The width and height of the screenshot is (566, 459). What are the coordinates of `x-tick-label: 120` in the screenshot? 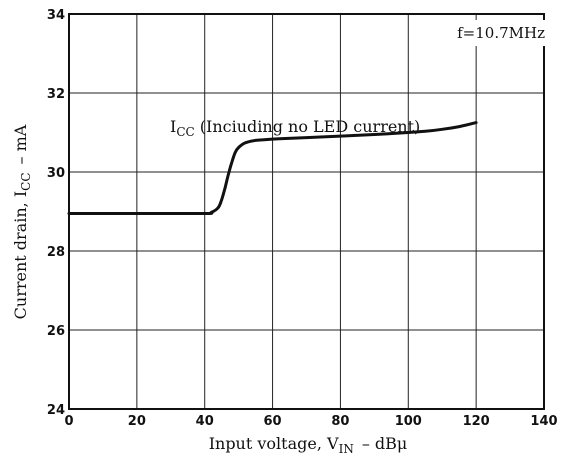 It's located at (476, 421).